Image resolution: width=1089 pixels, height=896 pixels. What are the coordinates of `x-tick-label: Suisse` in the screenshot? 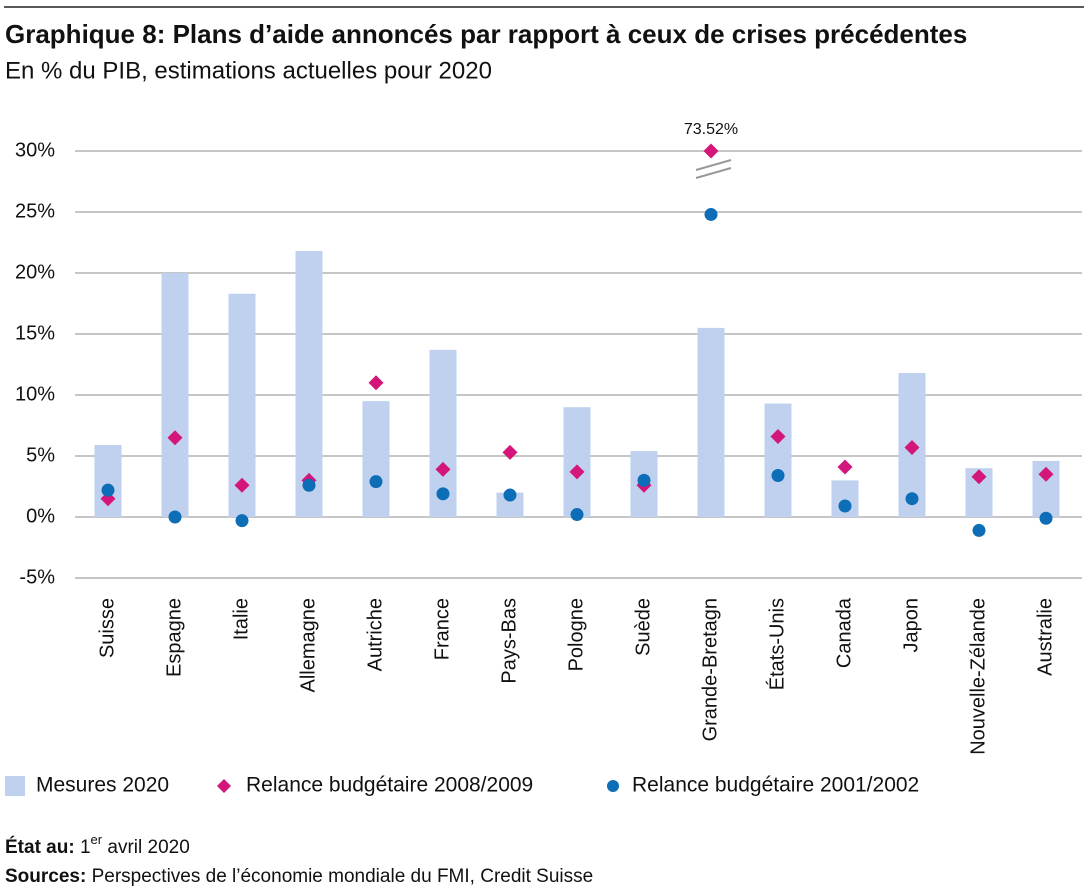 It's located at (107, 628).